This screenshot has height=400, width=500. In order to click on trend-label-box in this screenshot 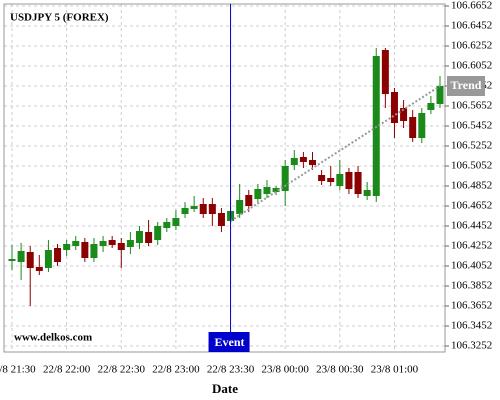, I will do `click(466, 86)`.